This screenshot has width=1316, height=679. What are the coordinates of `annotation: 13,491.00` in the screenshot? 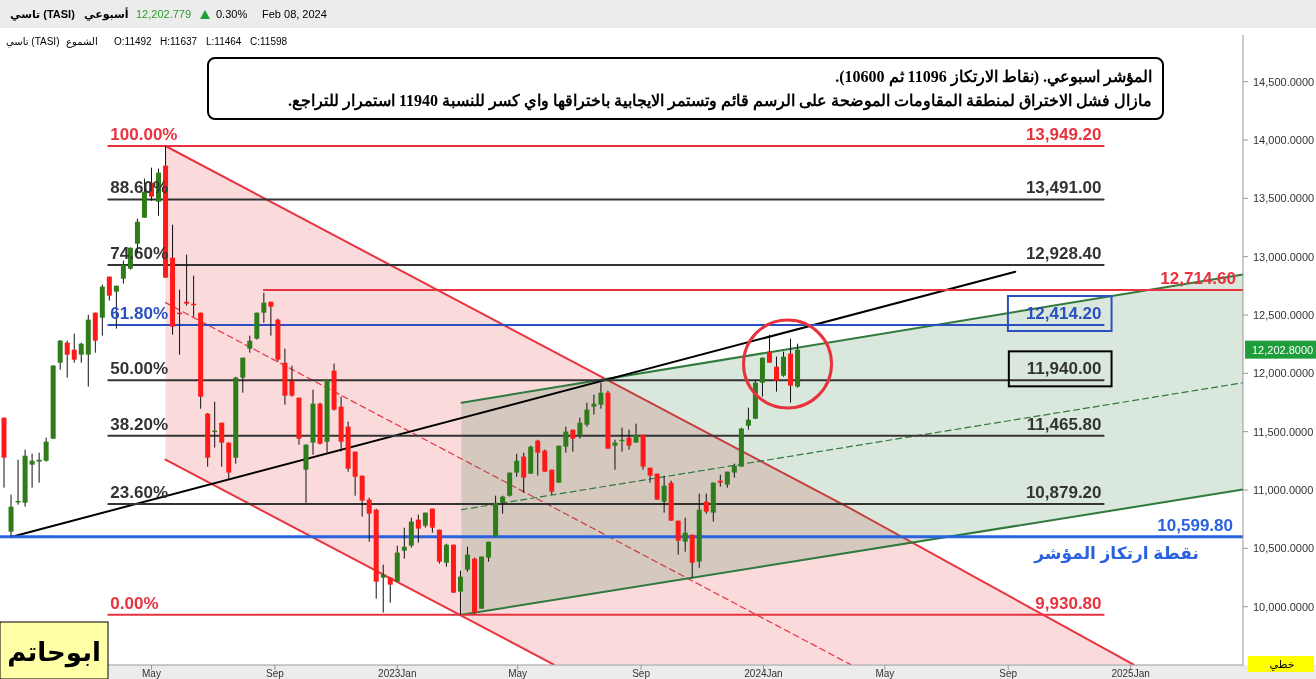 It's located at (1063, 188).